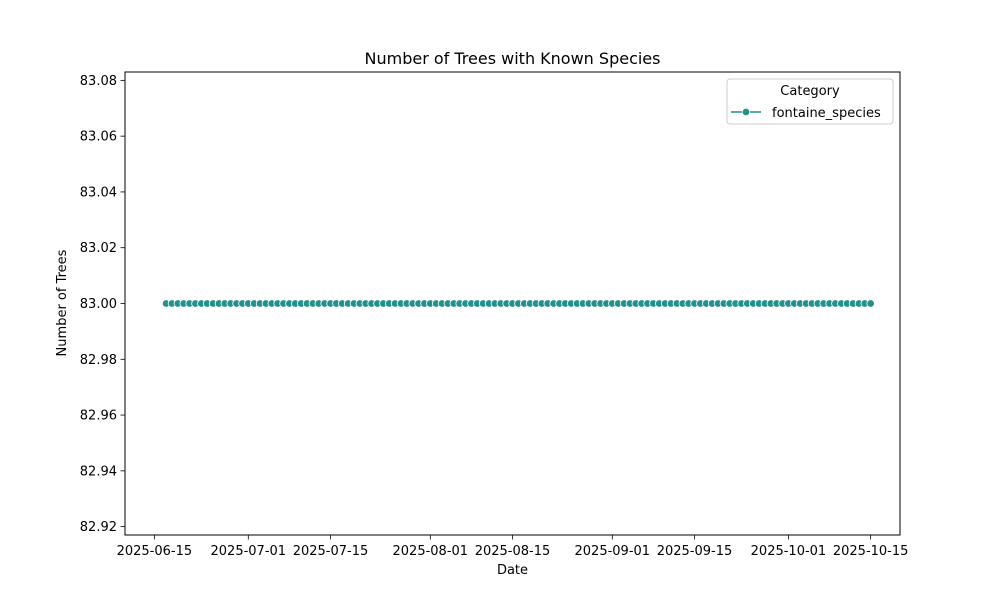 The width and height of the screenshot is (1000, 604). What do you see at coordinates (431, 551) in the screenshot?
I see `x-tick-label: 2025-08-01` at bounding box center [431, 551].